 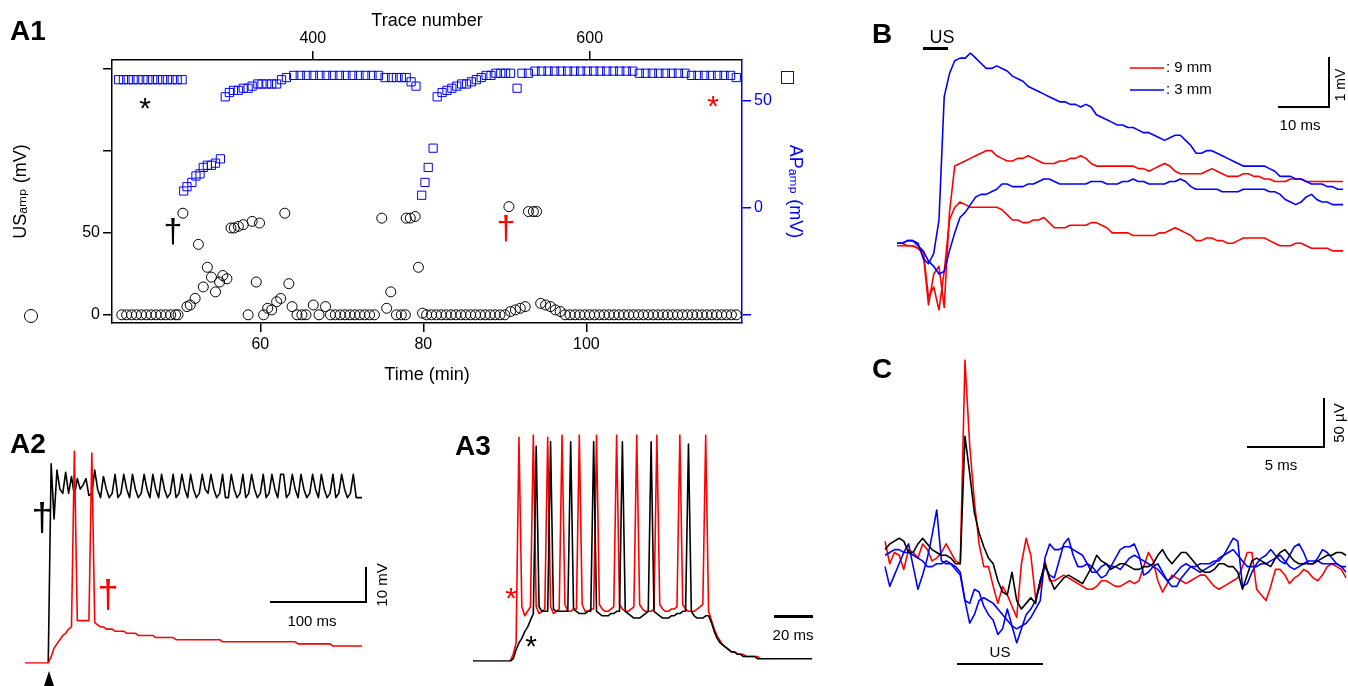 What do you see at coordinates (882, 368) in the screenshot?
I see `chart-title: C` at bounding box center [882, 368].